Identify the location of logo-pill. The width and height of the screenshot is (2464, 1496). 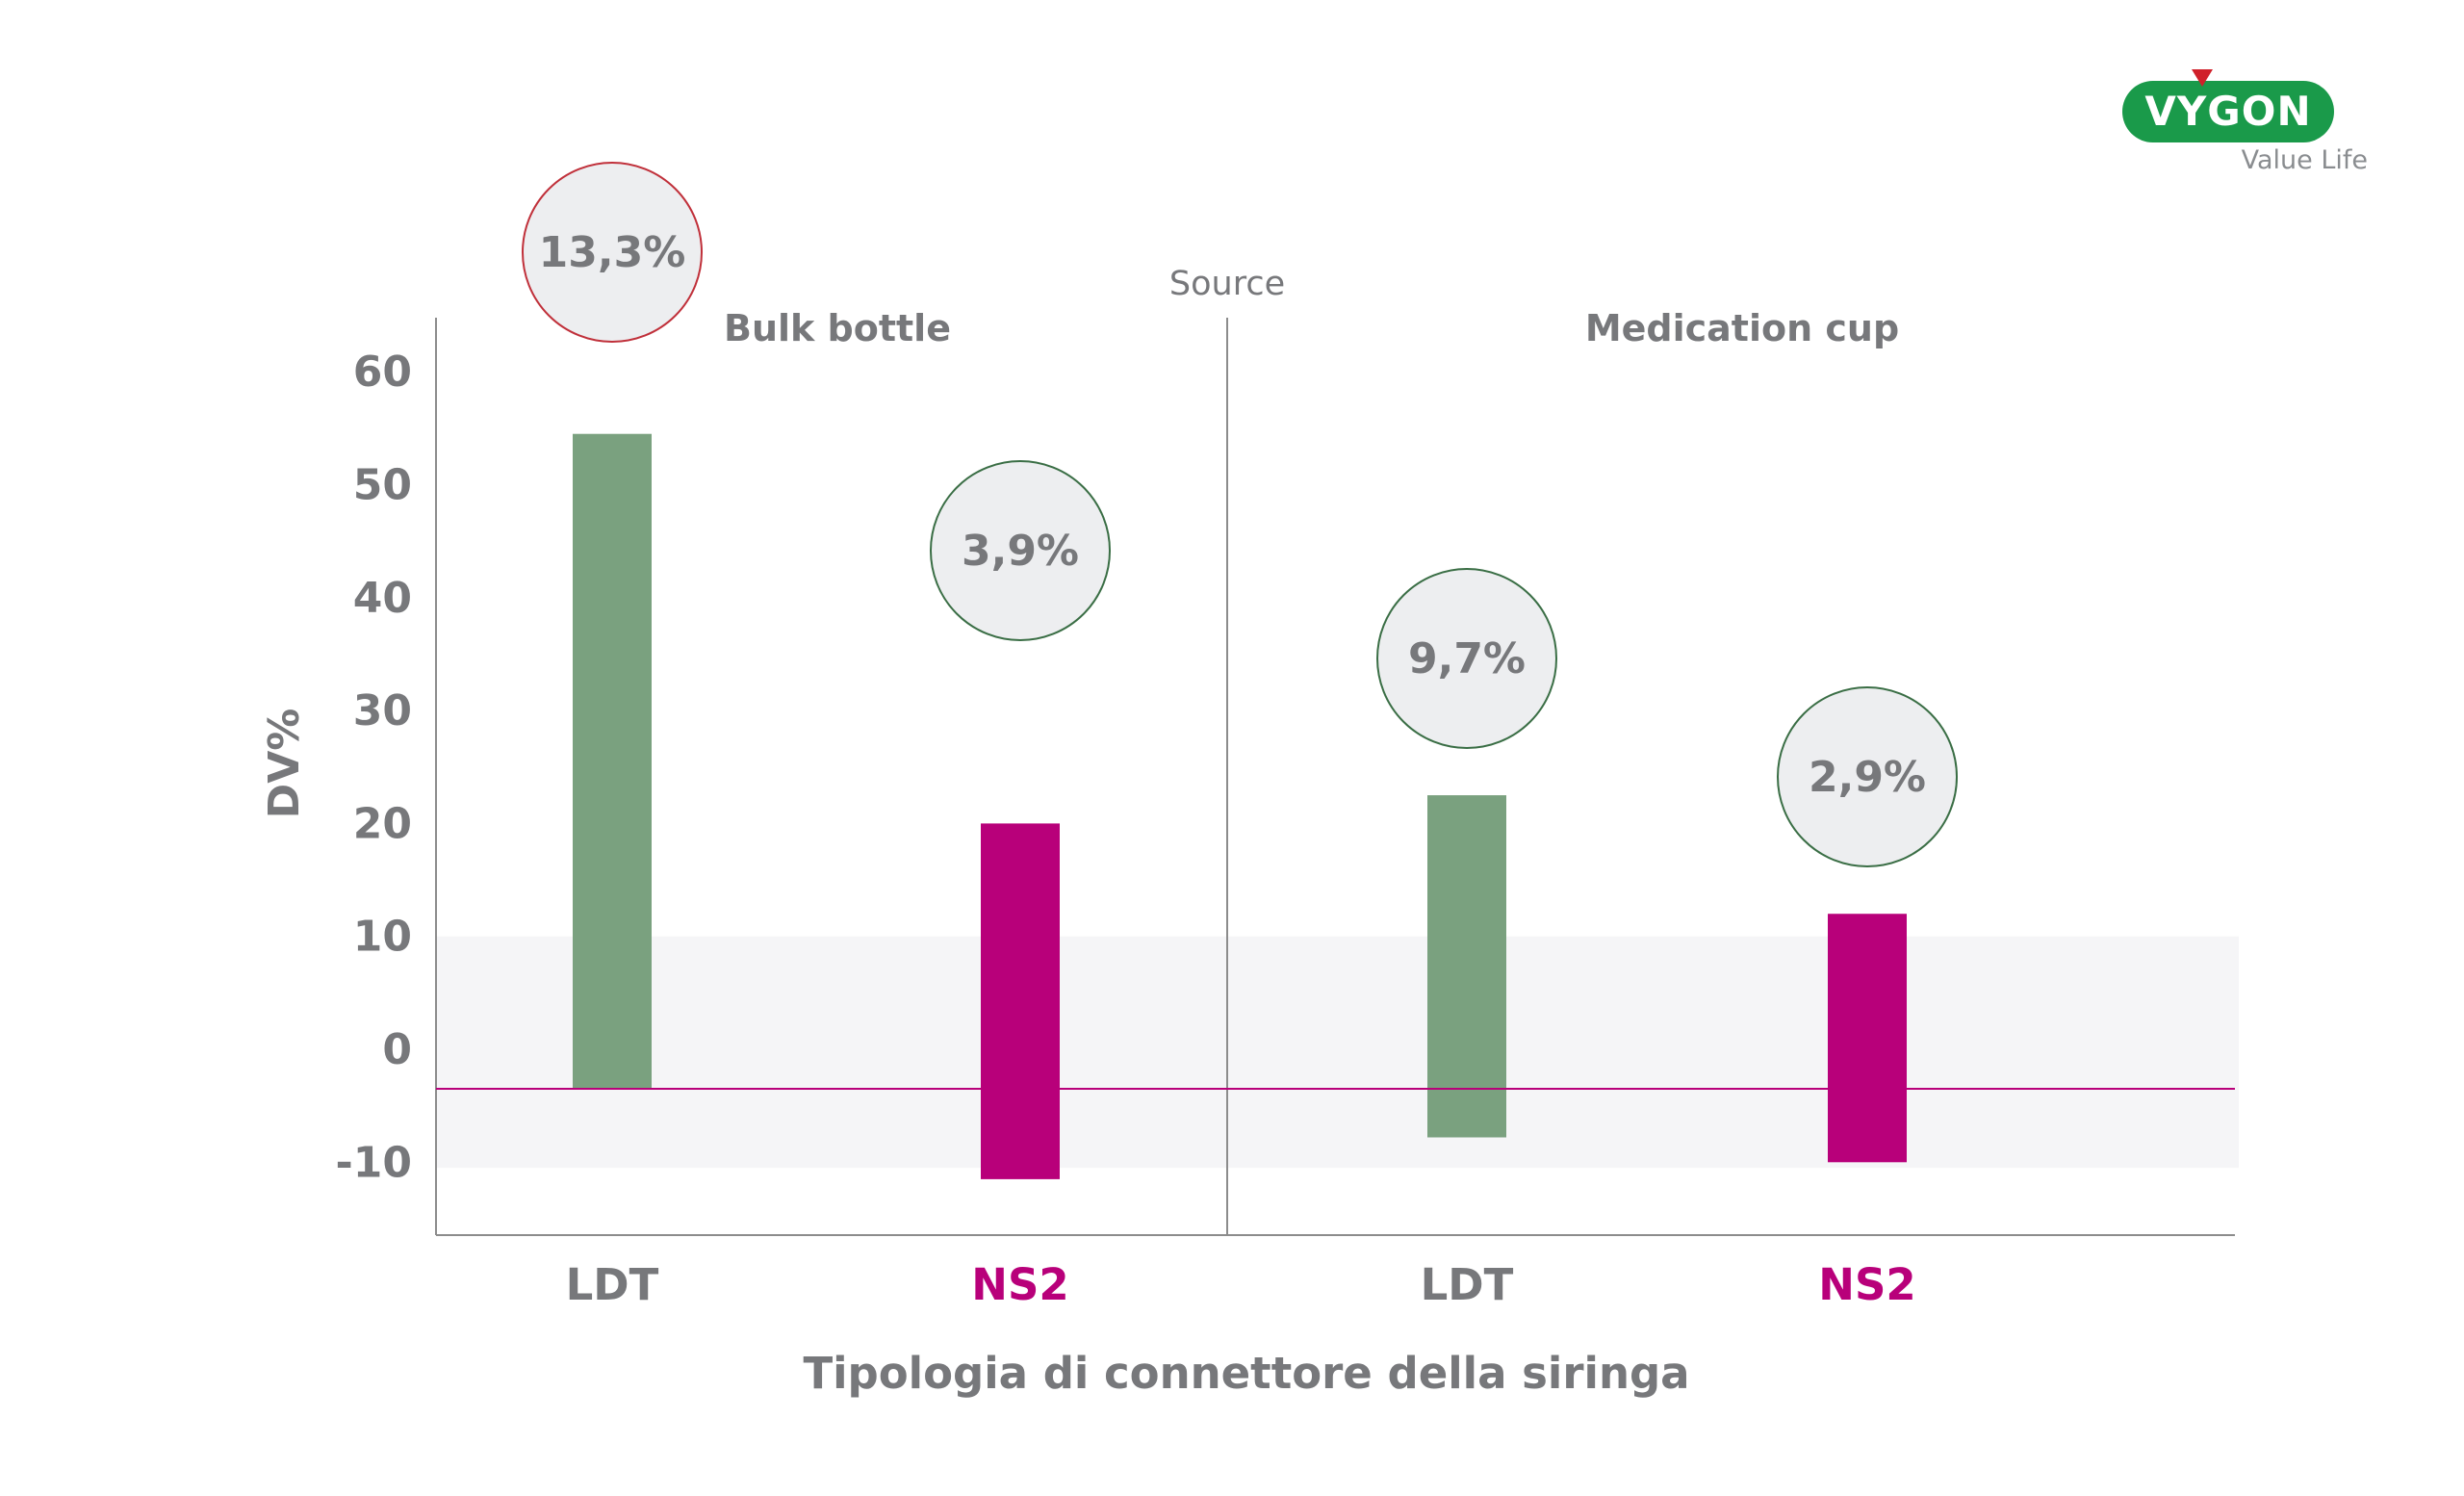
(2228, 111).